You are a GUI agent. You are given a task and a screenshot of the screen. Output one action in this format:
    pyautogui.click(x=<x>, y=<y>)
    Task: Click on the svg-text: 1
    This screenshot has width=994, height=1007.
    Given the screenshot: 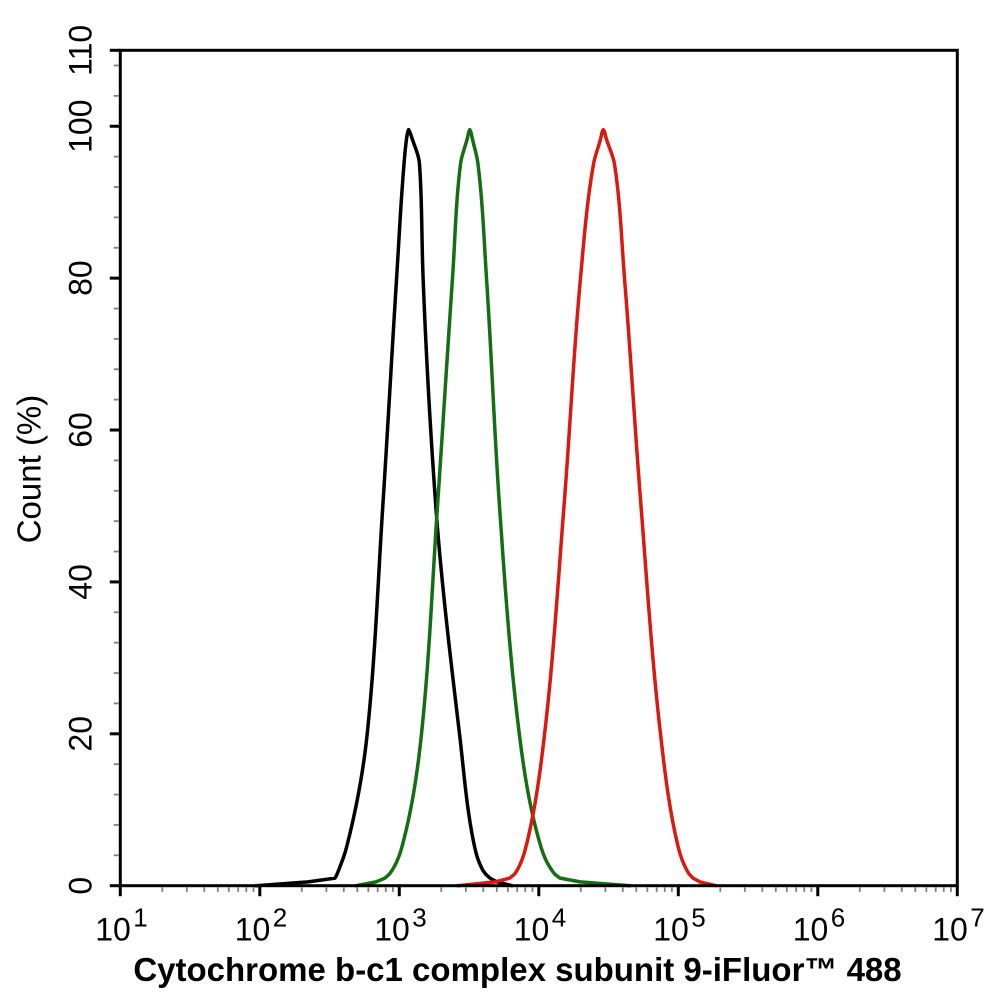 What is the action you would take?
    pyautogui.click(x=140, y=918)
    